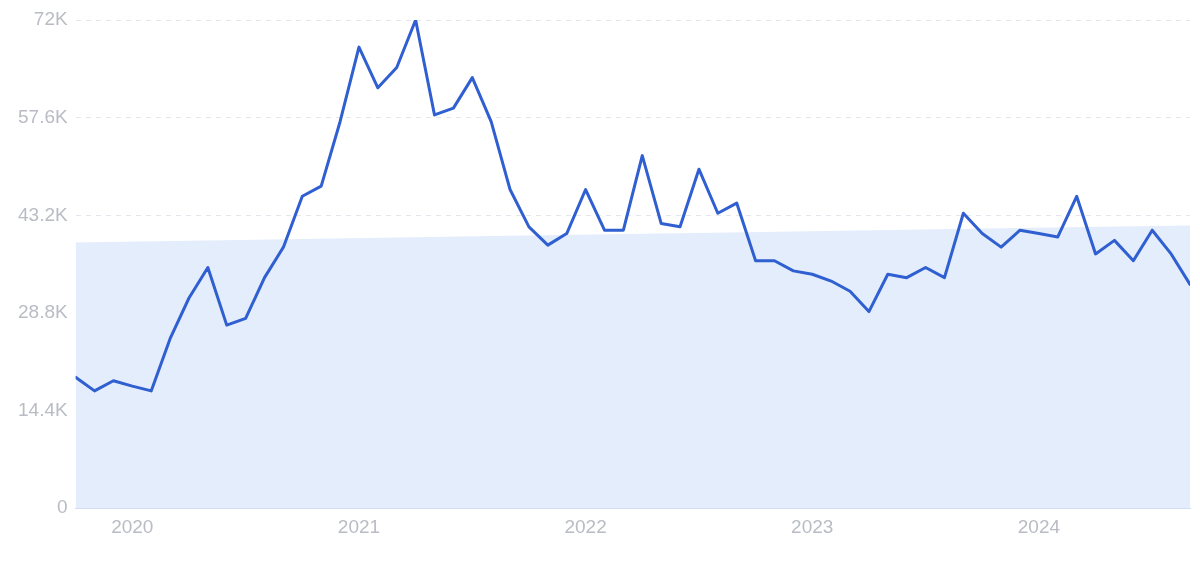 This screenshot has width=1200, height=567. Describe the element at coordinates (1039, 526) in the screenshot. I see `x-tick-label: 2024` at that location.